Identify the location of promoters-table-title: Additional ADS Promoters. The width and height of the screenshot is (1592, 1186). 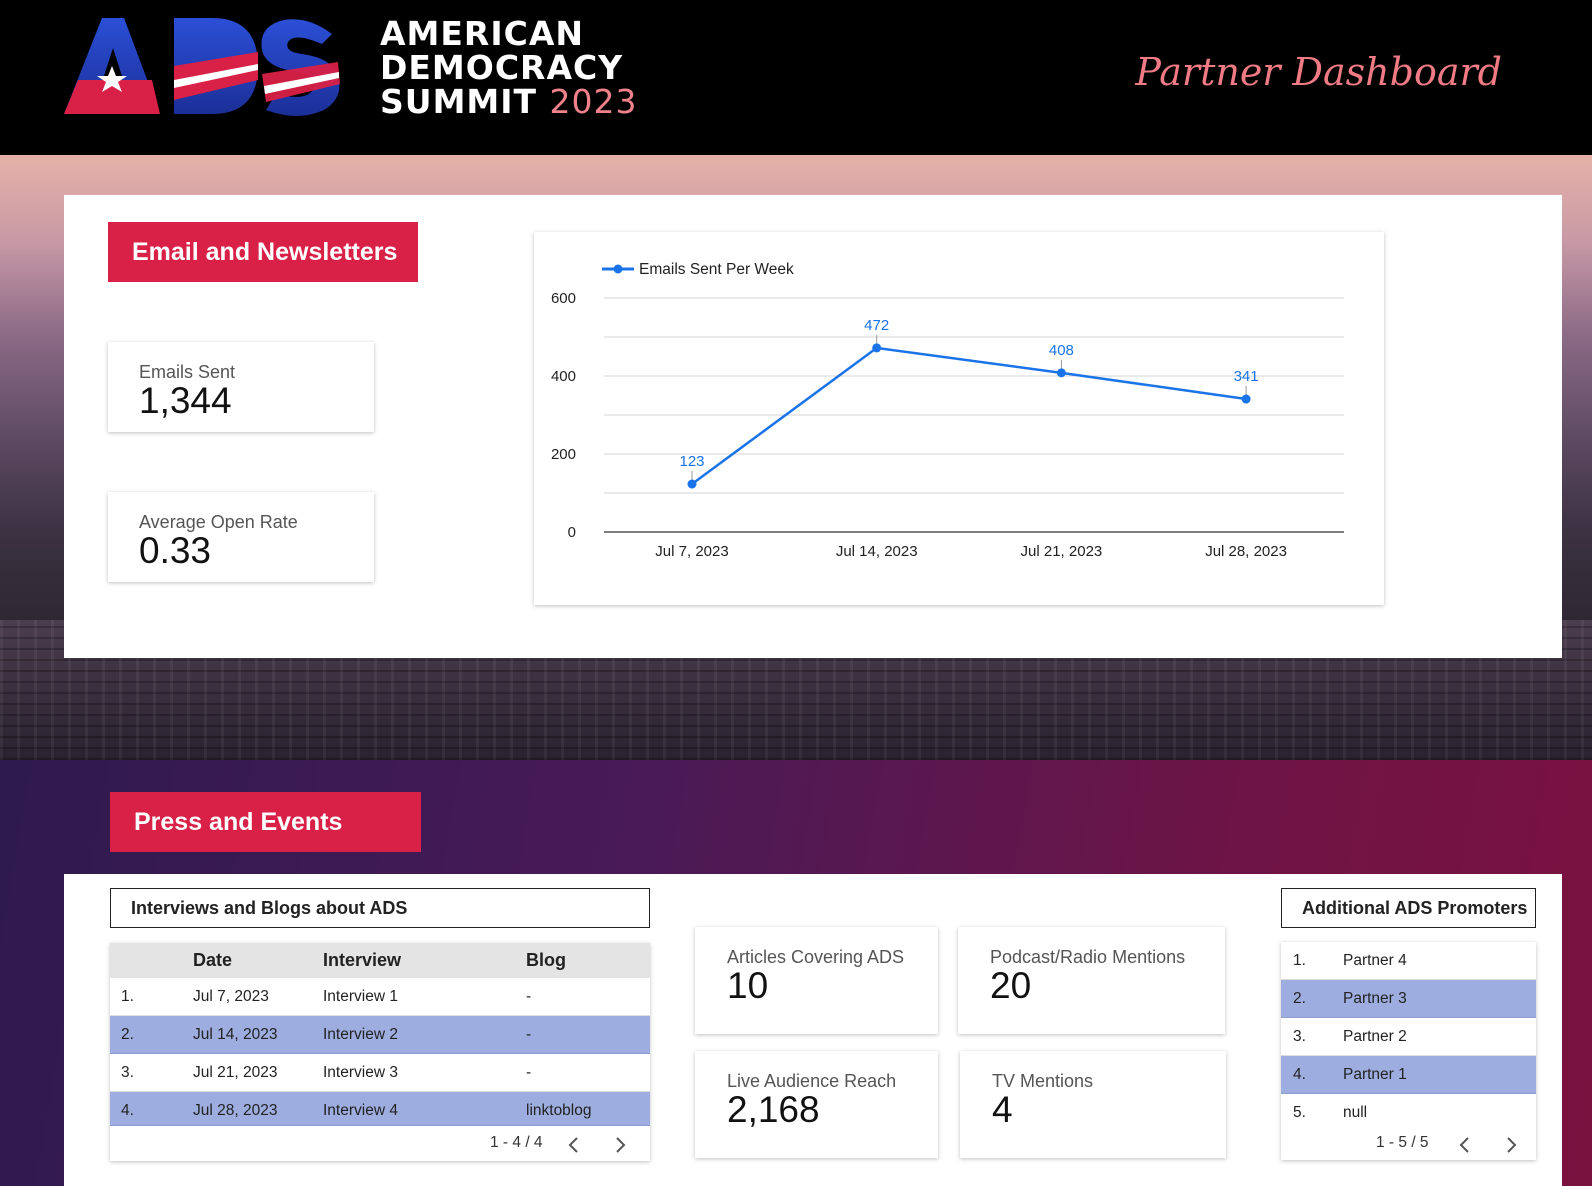
(1408, 908).